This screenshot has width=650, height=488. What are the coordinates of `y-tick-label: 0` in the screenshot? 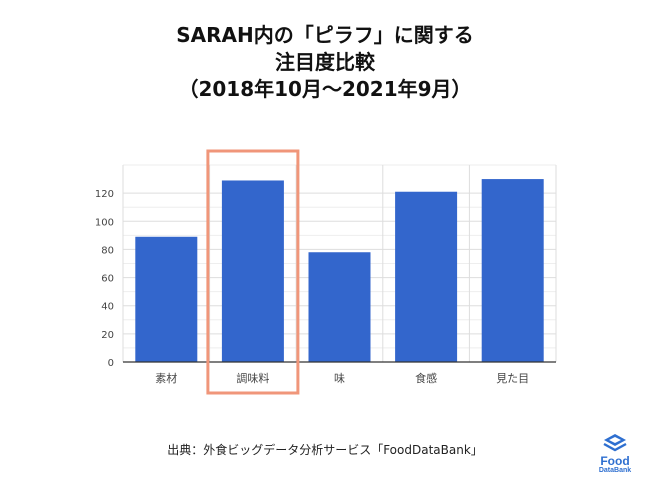 It's located at (111, 363).